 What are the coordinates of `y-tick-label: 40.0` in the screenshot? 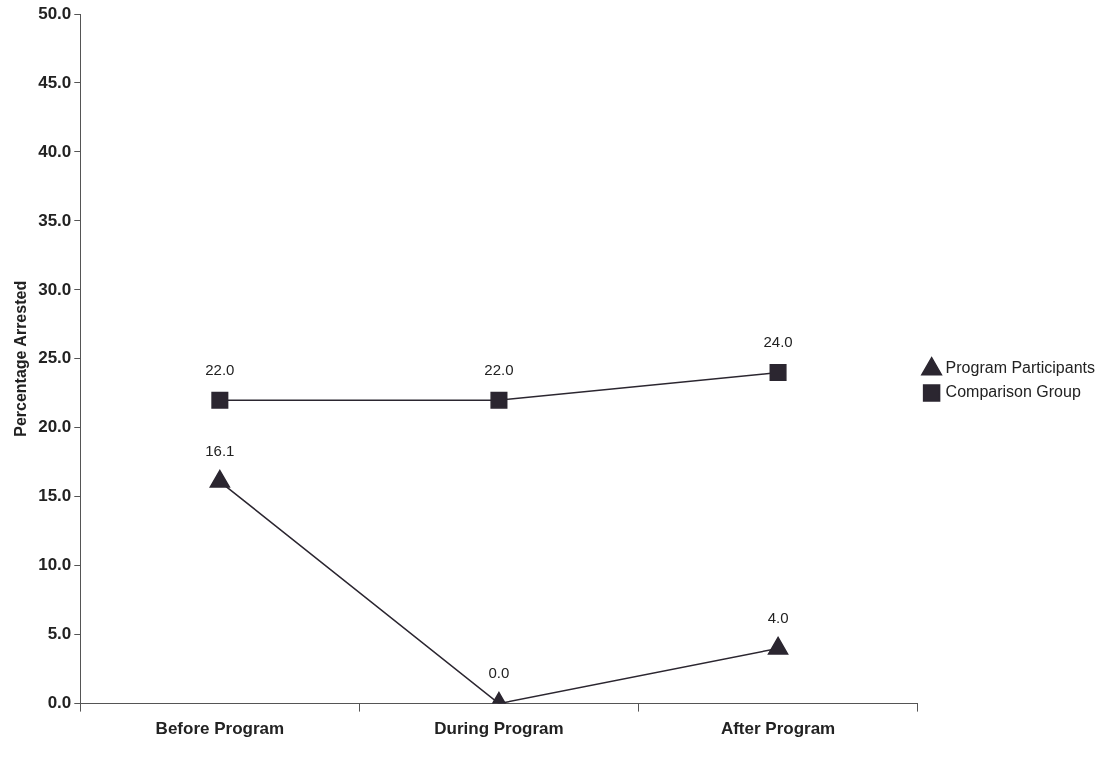 It's located at (55, 151).